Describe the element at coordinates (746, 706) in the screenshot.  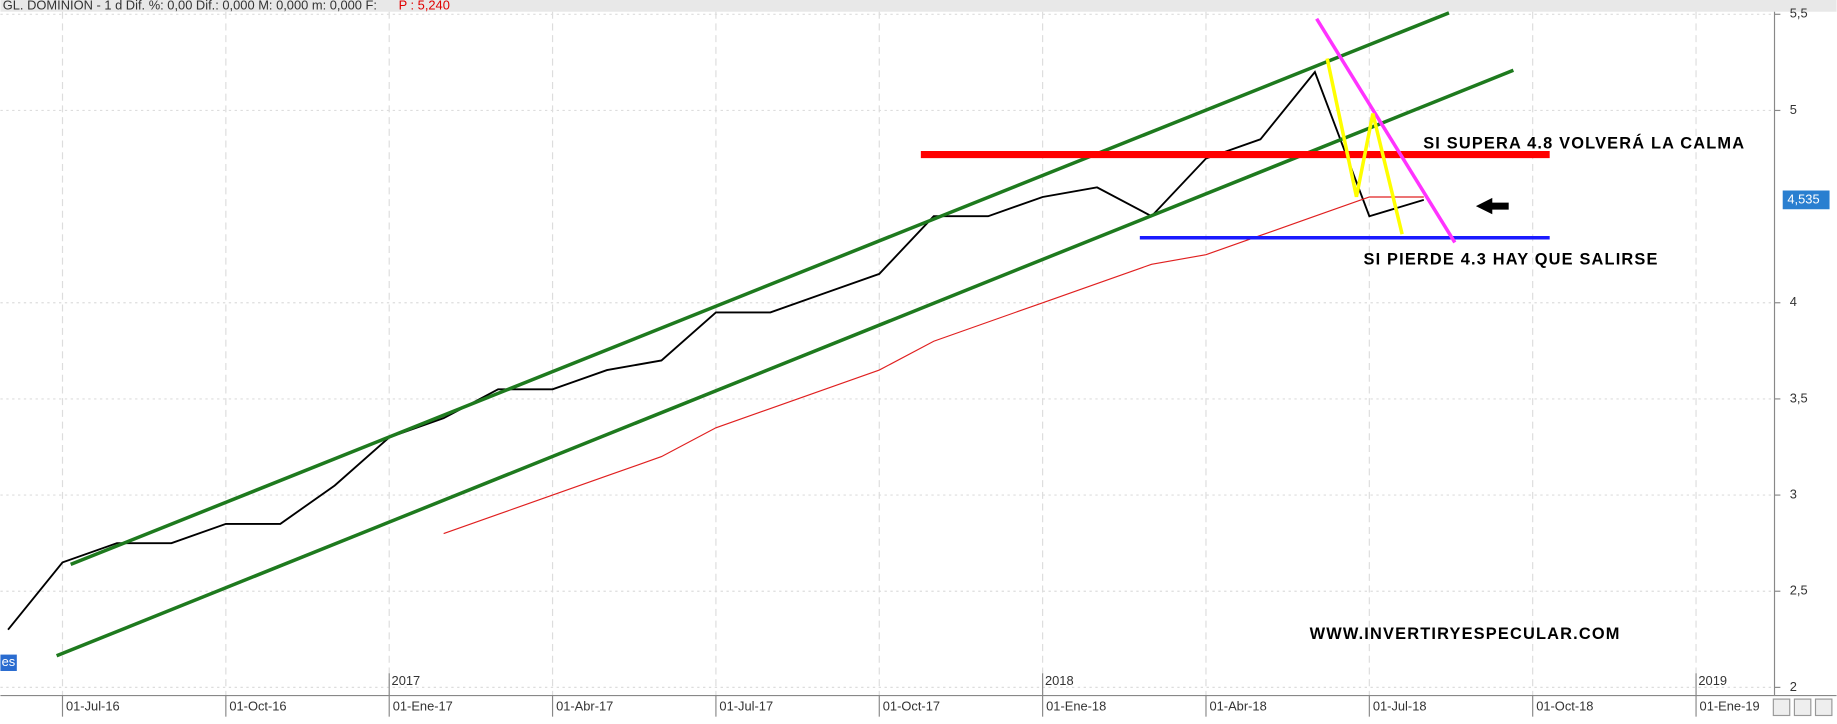
I see `x-tick-label: 01-Jul-17` at that location.